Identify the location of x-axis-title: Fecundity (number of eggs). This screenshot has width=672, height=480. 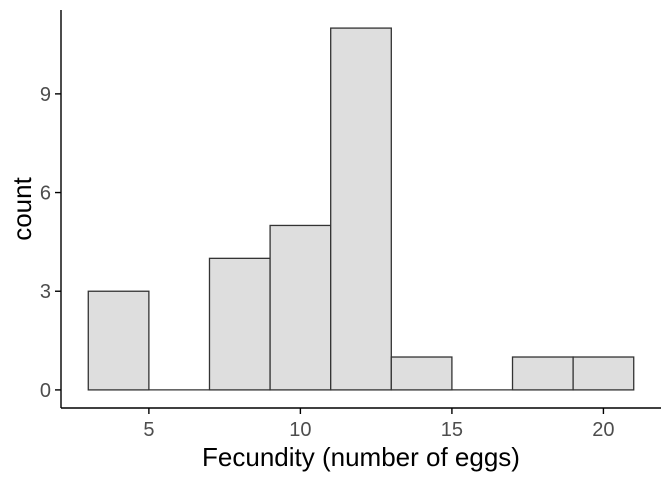
(361, 457).